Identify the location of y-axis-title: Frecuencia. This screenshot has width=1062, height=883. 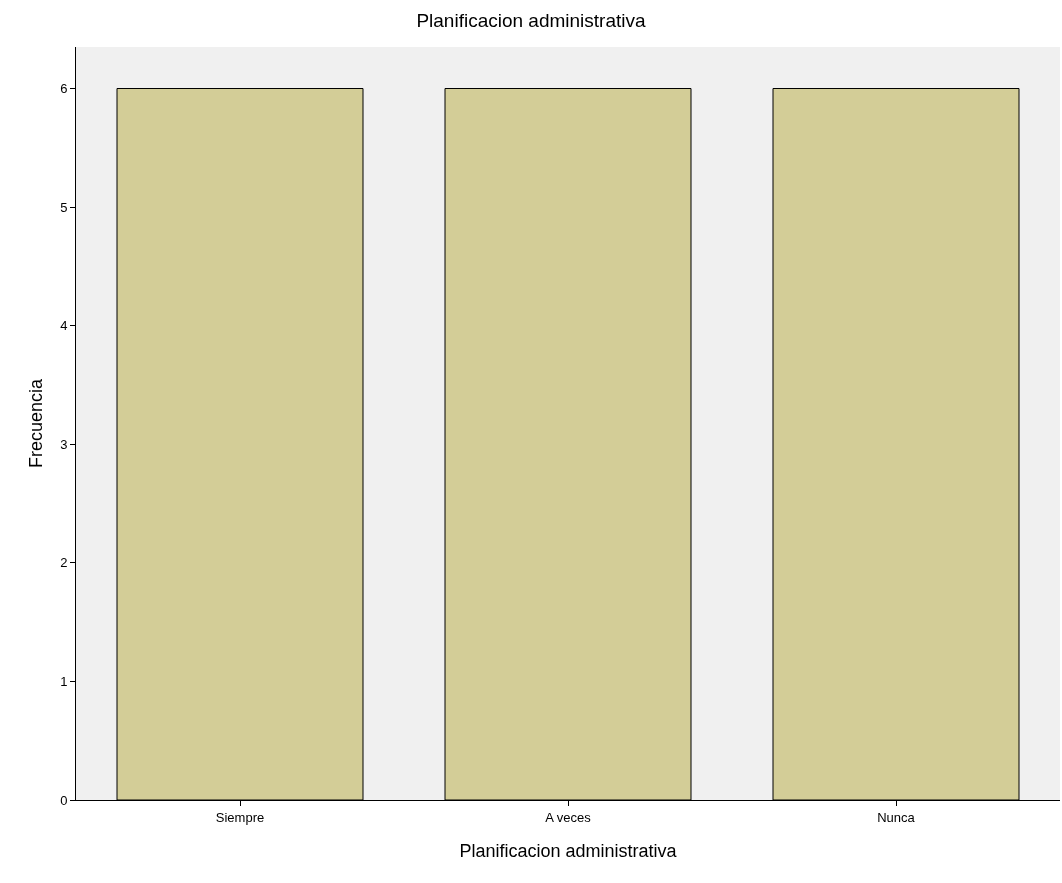
(36, 423).